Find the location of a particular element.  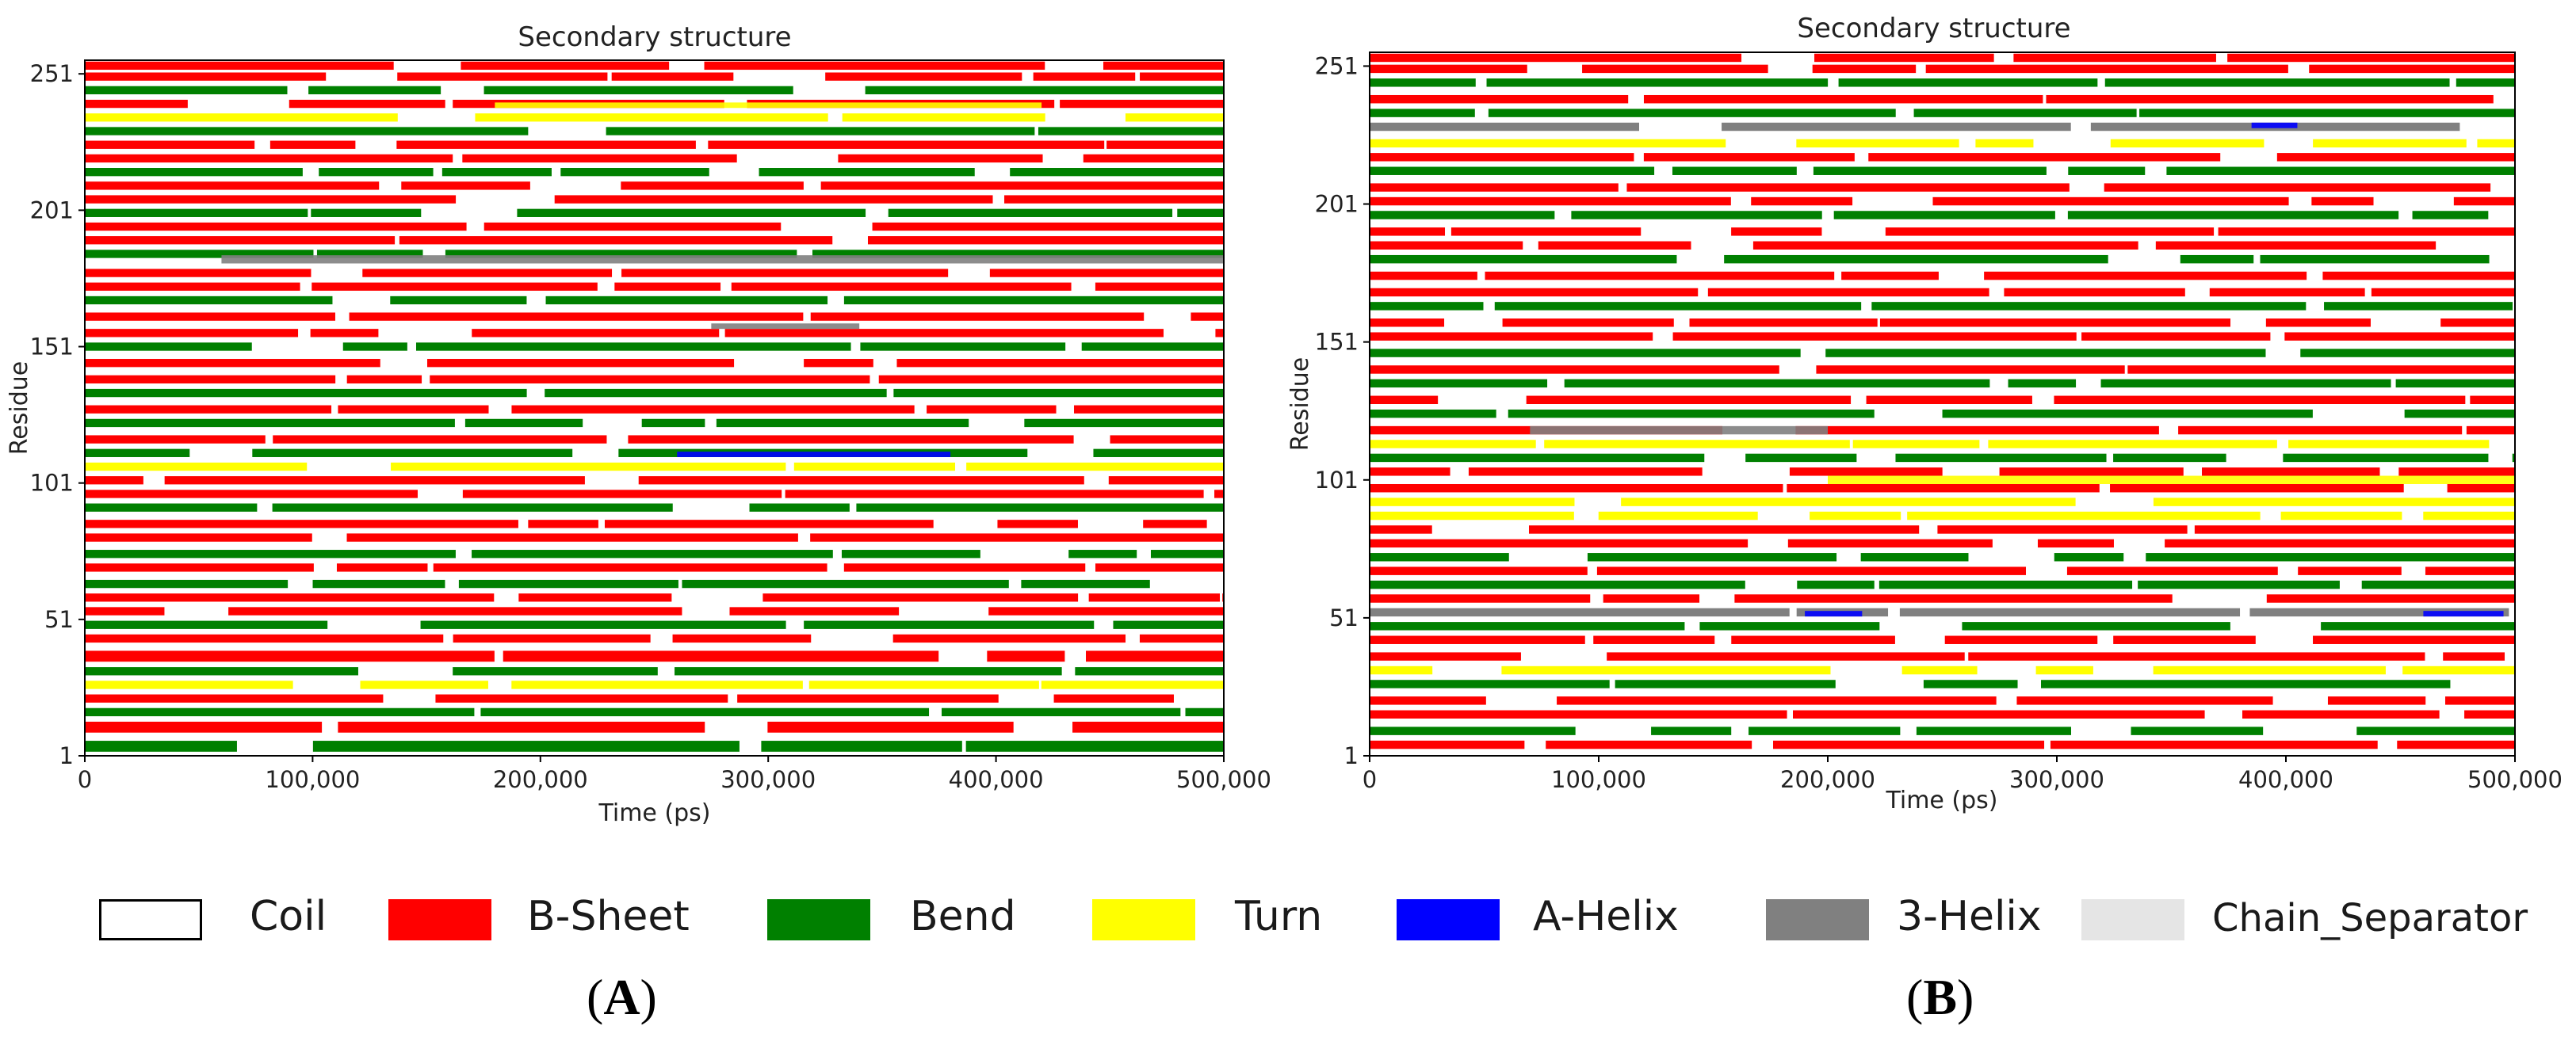

panel-a-xtick-label-1: 100,000 is located at coordinates (312, 779).